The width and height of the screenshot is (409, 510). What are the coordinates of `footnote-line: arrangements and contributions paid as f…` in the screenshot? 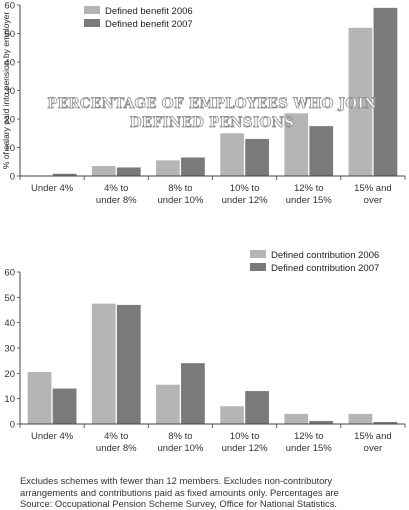 It's located at (179, 492).